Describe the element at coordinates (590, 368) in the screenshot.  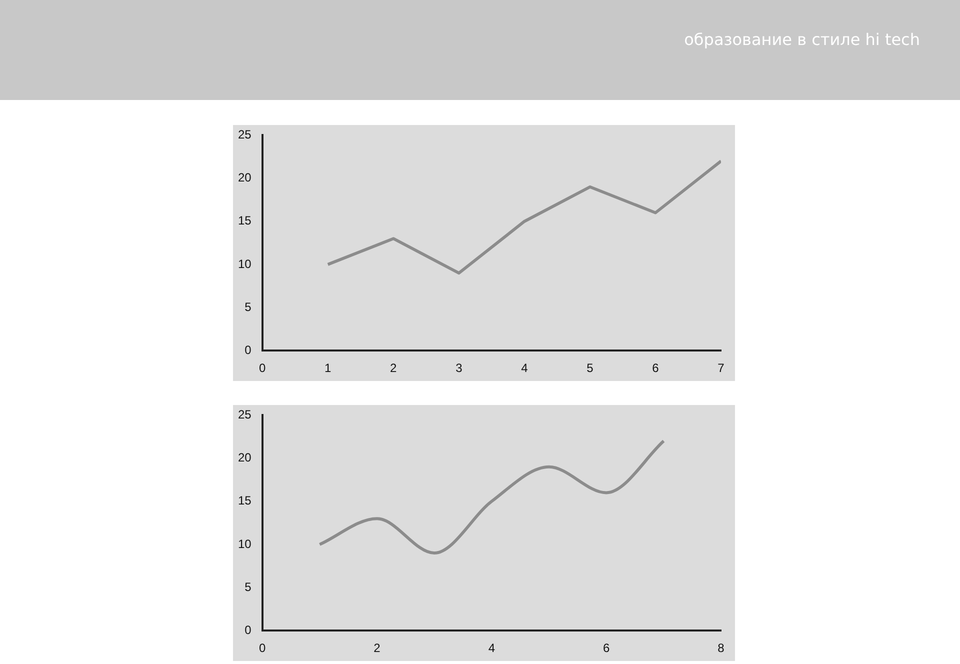
I see `x-tick-label: 5` at that location.